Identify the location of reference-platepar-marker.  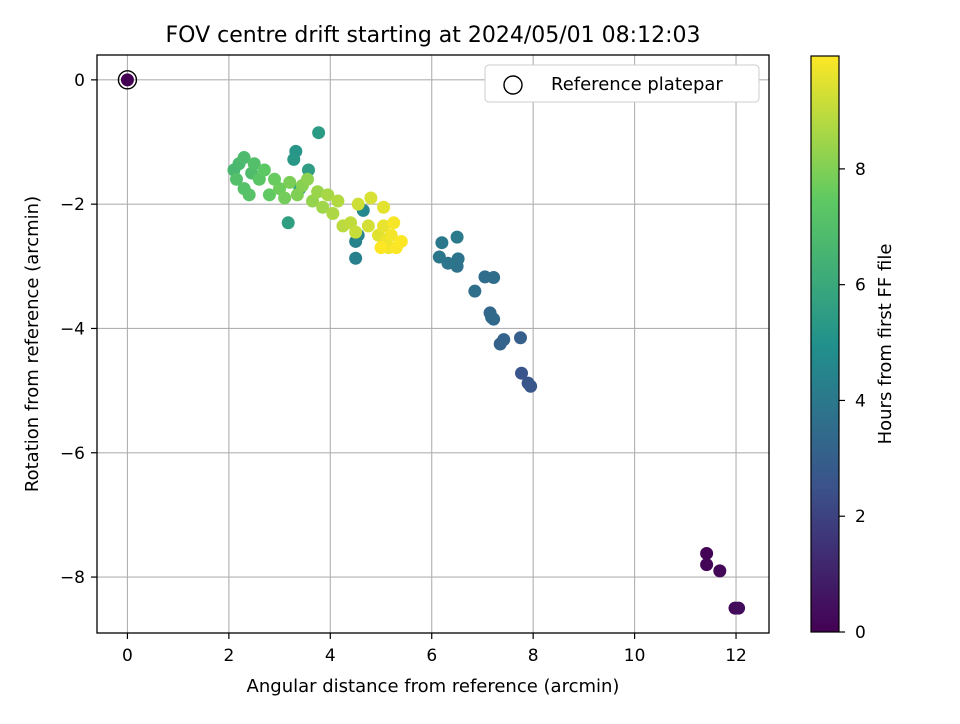
(127, 80).